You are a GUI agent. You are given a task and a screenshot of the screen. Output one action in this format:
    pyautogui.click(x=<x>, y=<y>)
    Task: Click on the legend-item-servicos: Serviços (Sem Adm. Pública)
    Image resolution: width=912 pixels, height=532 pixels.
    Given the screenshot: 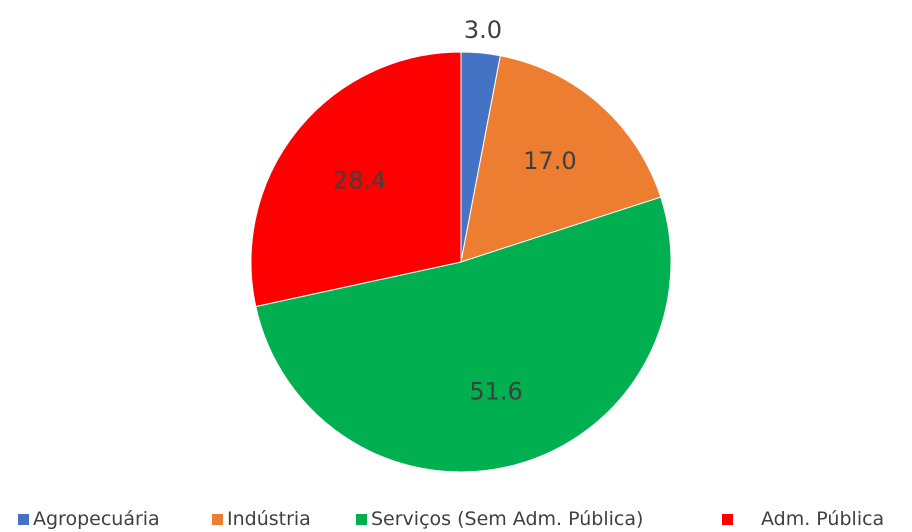 What is the action you would take?
    pyautogui.click(x=499, y=519)
    